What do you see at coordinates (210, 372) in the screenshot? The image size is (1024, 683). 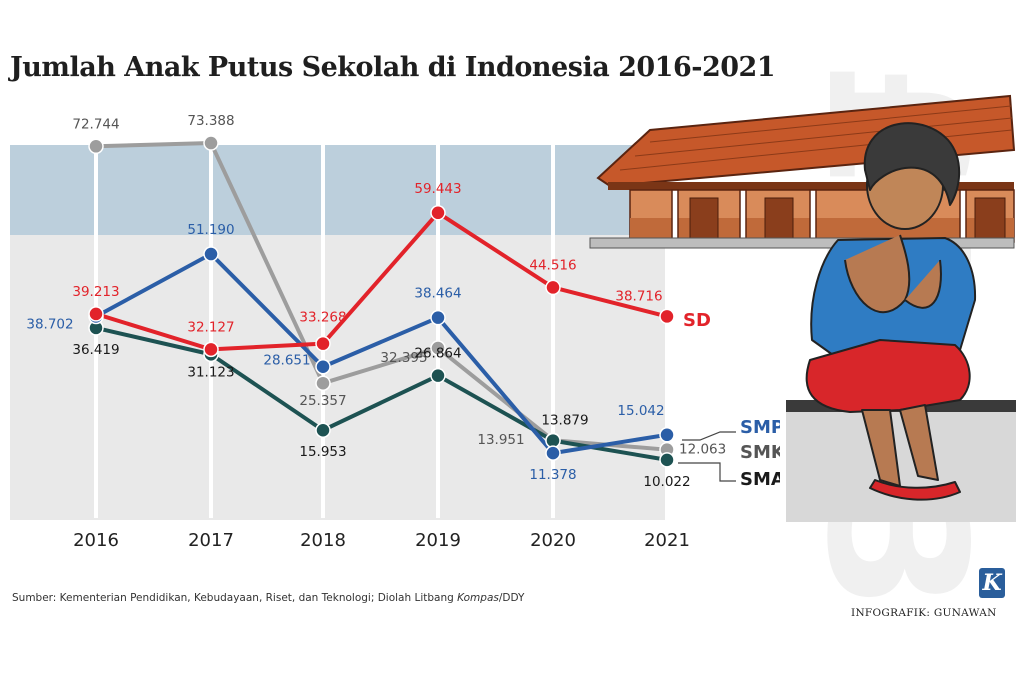 I see `label-SMA-2017: 31.123` at bounding box center [210, 372].